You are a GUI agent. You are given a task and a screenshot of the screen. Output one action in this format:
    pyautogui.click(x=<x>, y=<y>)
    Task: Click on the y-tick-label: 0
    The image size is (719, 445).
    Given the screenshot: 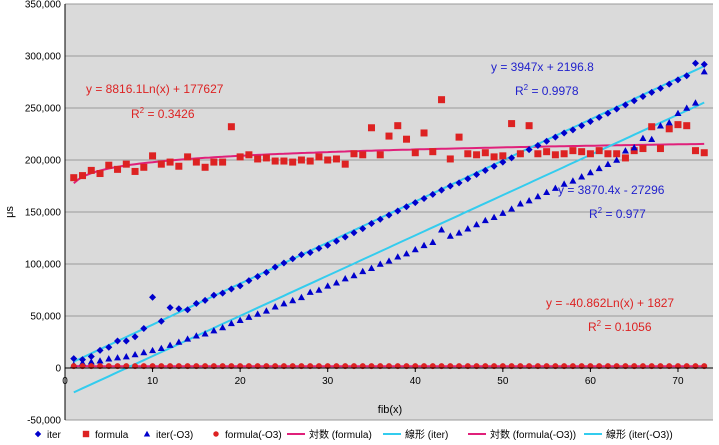 What is the action you would take?
    pyautogui.click(x=58, y=369)
    